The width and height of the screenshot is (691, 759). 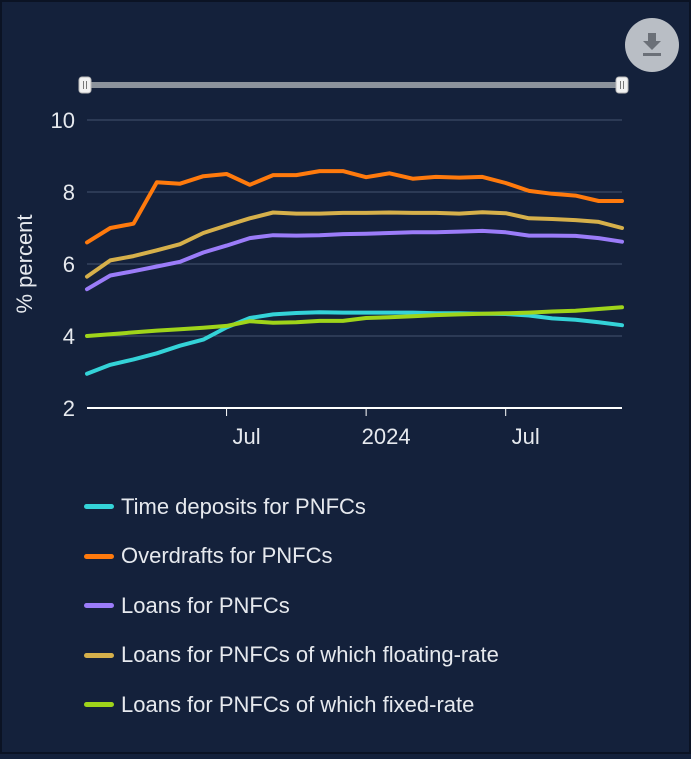 What do you see at coordinates (243, 506) in the screenshot?
I see `legend-label: Time deposits for PNFCs` at bounding box center [243, 506].